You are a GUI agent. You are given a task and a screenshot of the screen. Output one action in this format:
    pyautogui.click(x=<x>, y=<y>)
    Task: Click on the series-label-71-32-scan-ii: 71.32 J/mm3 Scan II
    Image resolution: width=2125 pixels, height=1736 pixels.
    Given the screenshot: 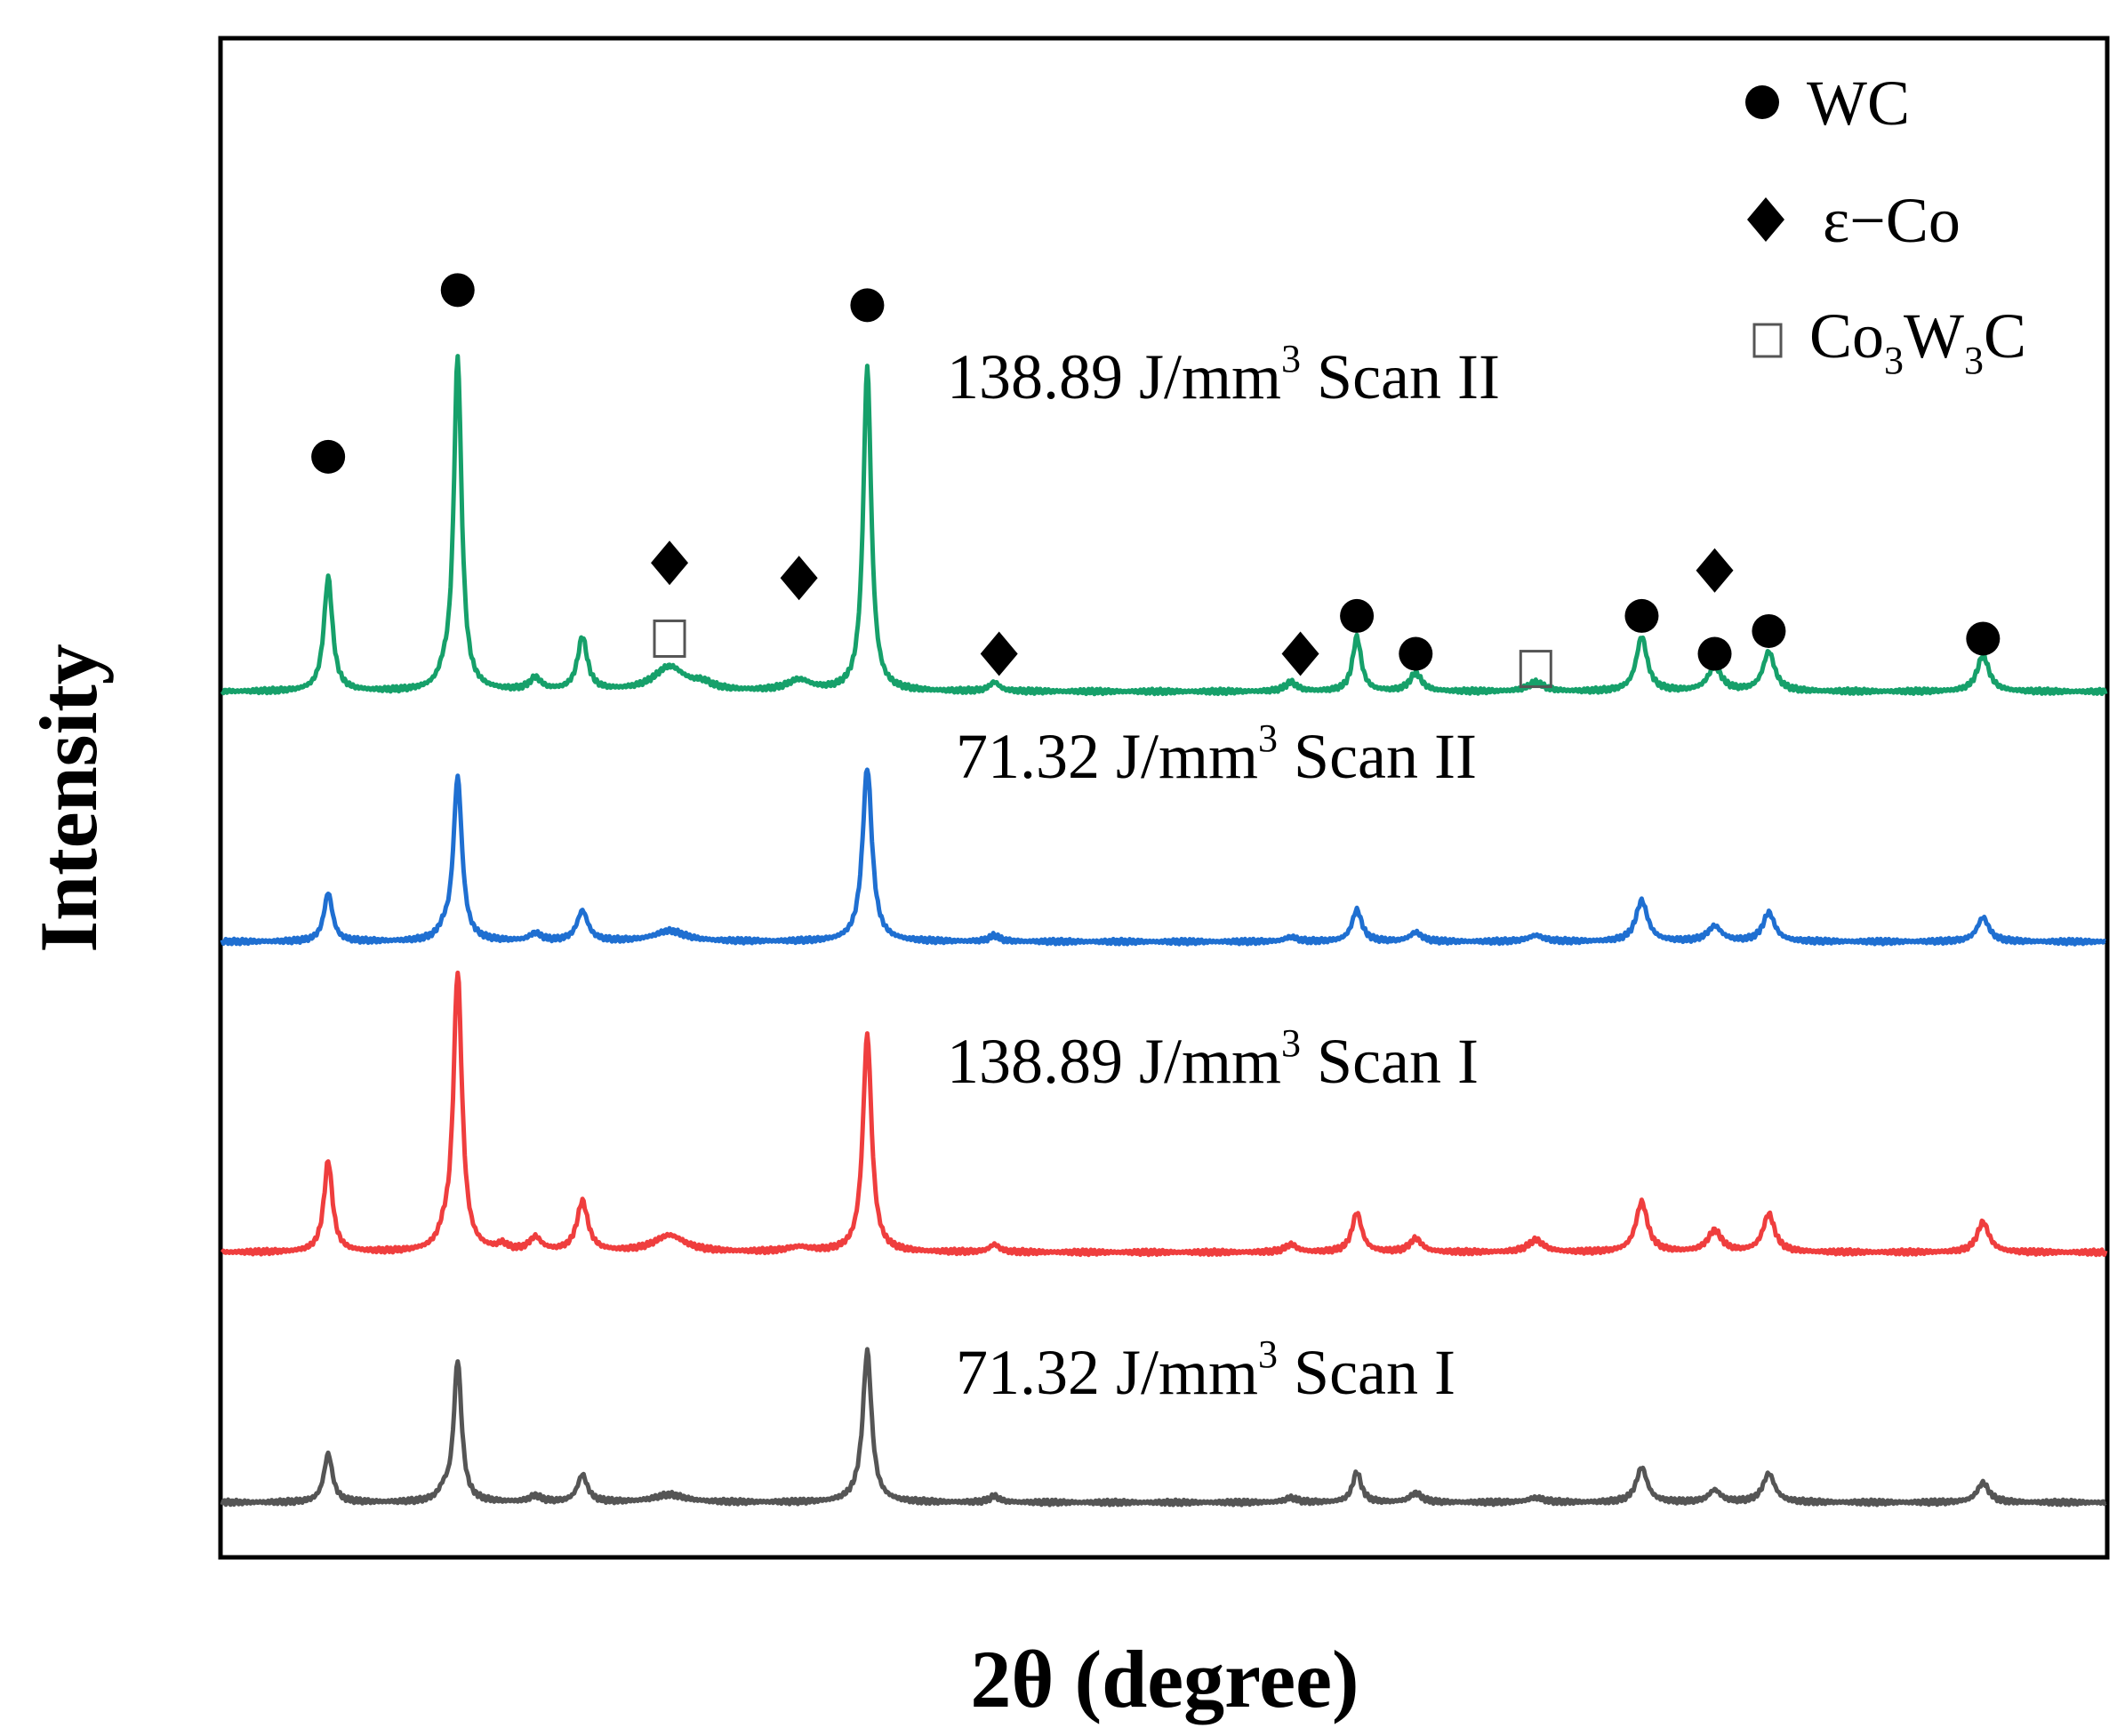 What is the action you would take?
    pyautogui.click(x=1216, y=754)
    